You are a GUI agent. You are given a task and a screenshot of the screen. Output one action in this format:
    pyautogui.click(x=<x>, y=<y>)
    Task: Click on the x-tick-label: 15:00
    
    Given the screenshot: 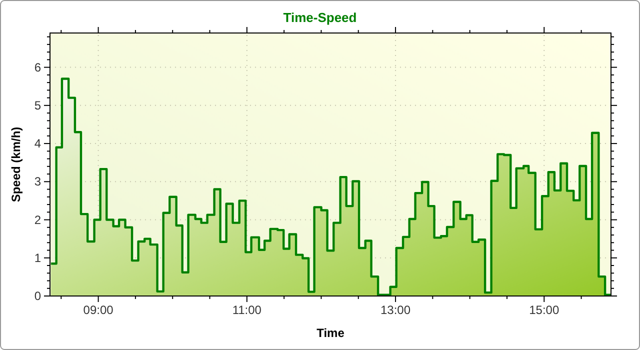 What is the action you would take?
    pyautogui.click(x=544, y=310)
    